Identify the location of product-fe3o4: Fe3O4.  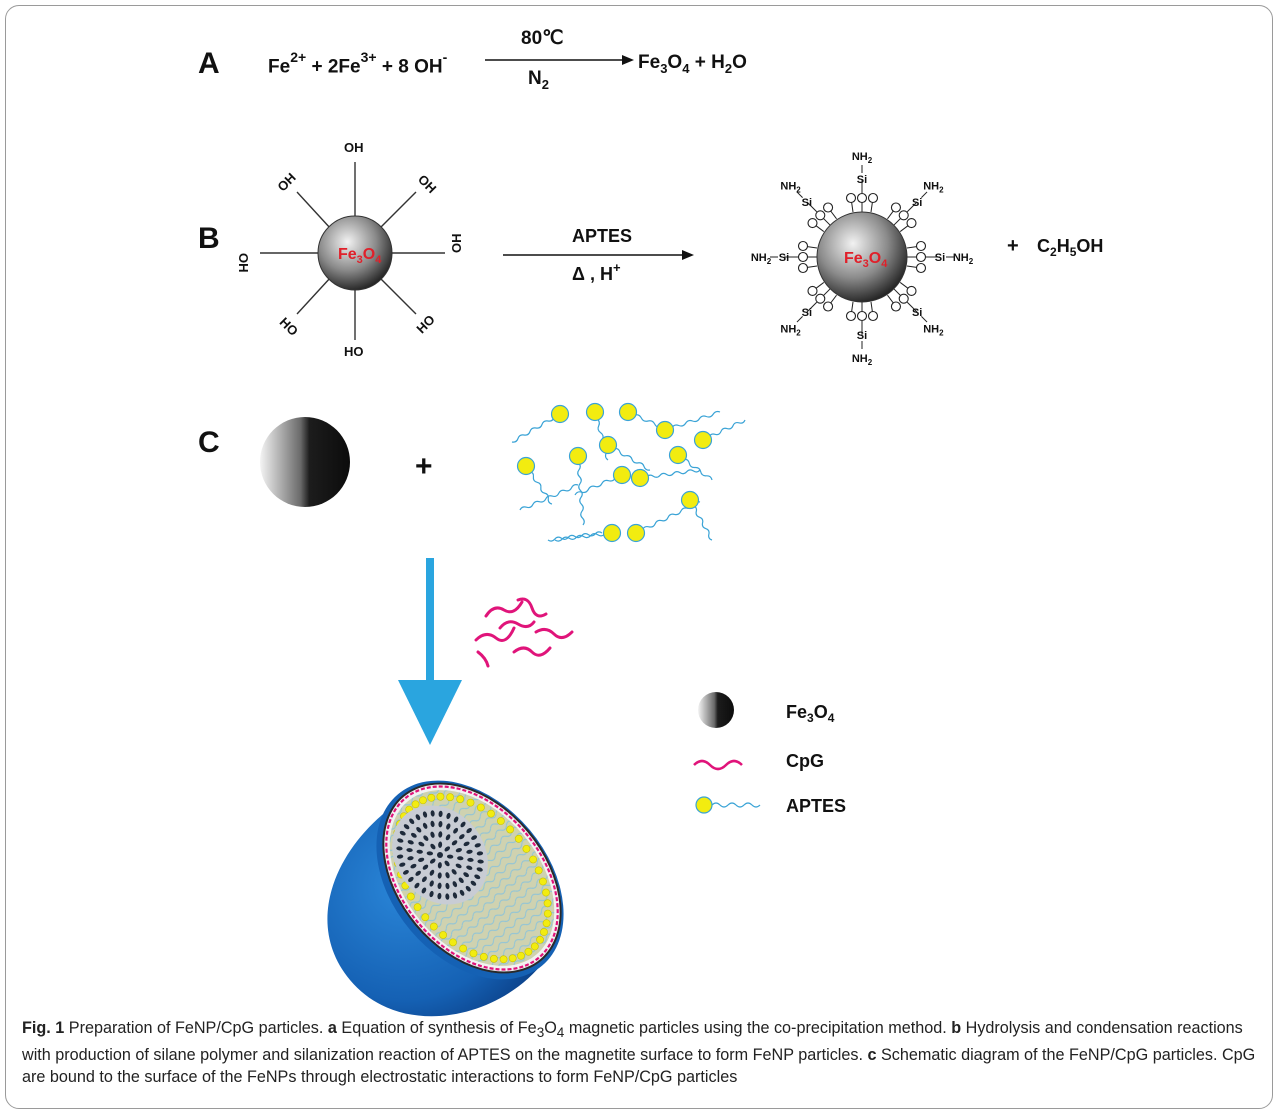
(664, 64).